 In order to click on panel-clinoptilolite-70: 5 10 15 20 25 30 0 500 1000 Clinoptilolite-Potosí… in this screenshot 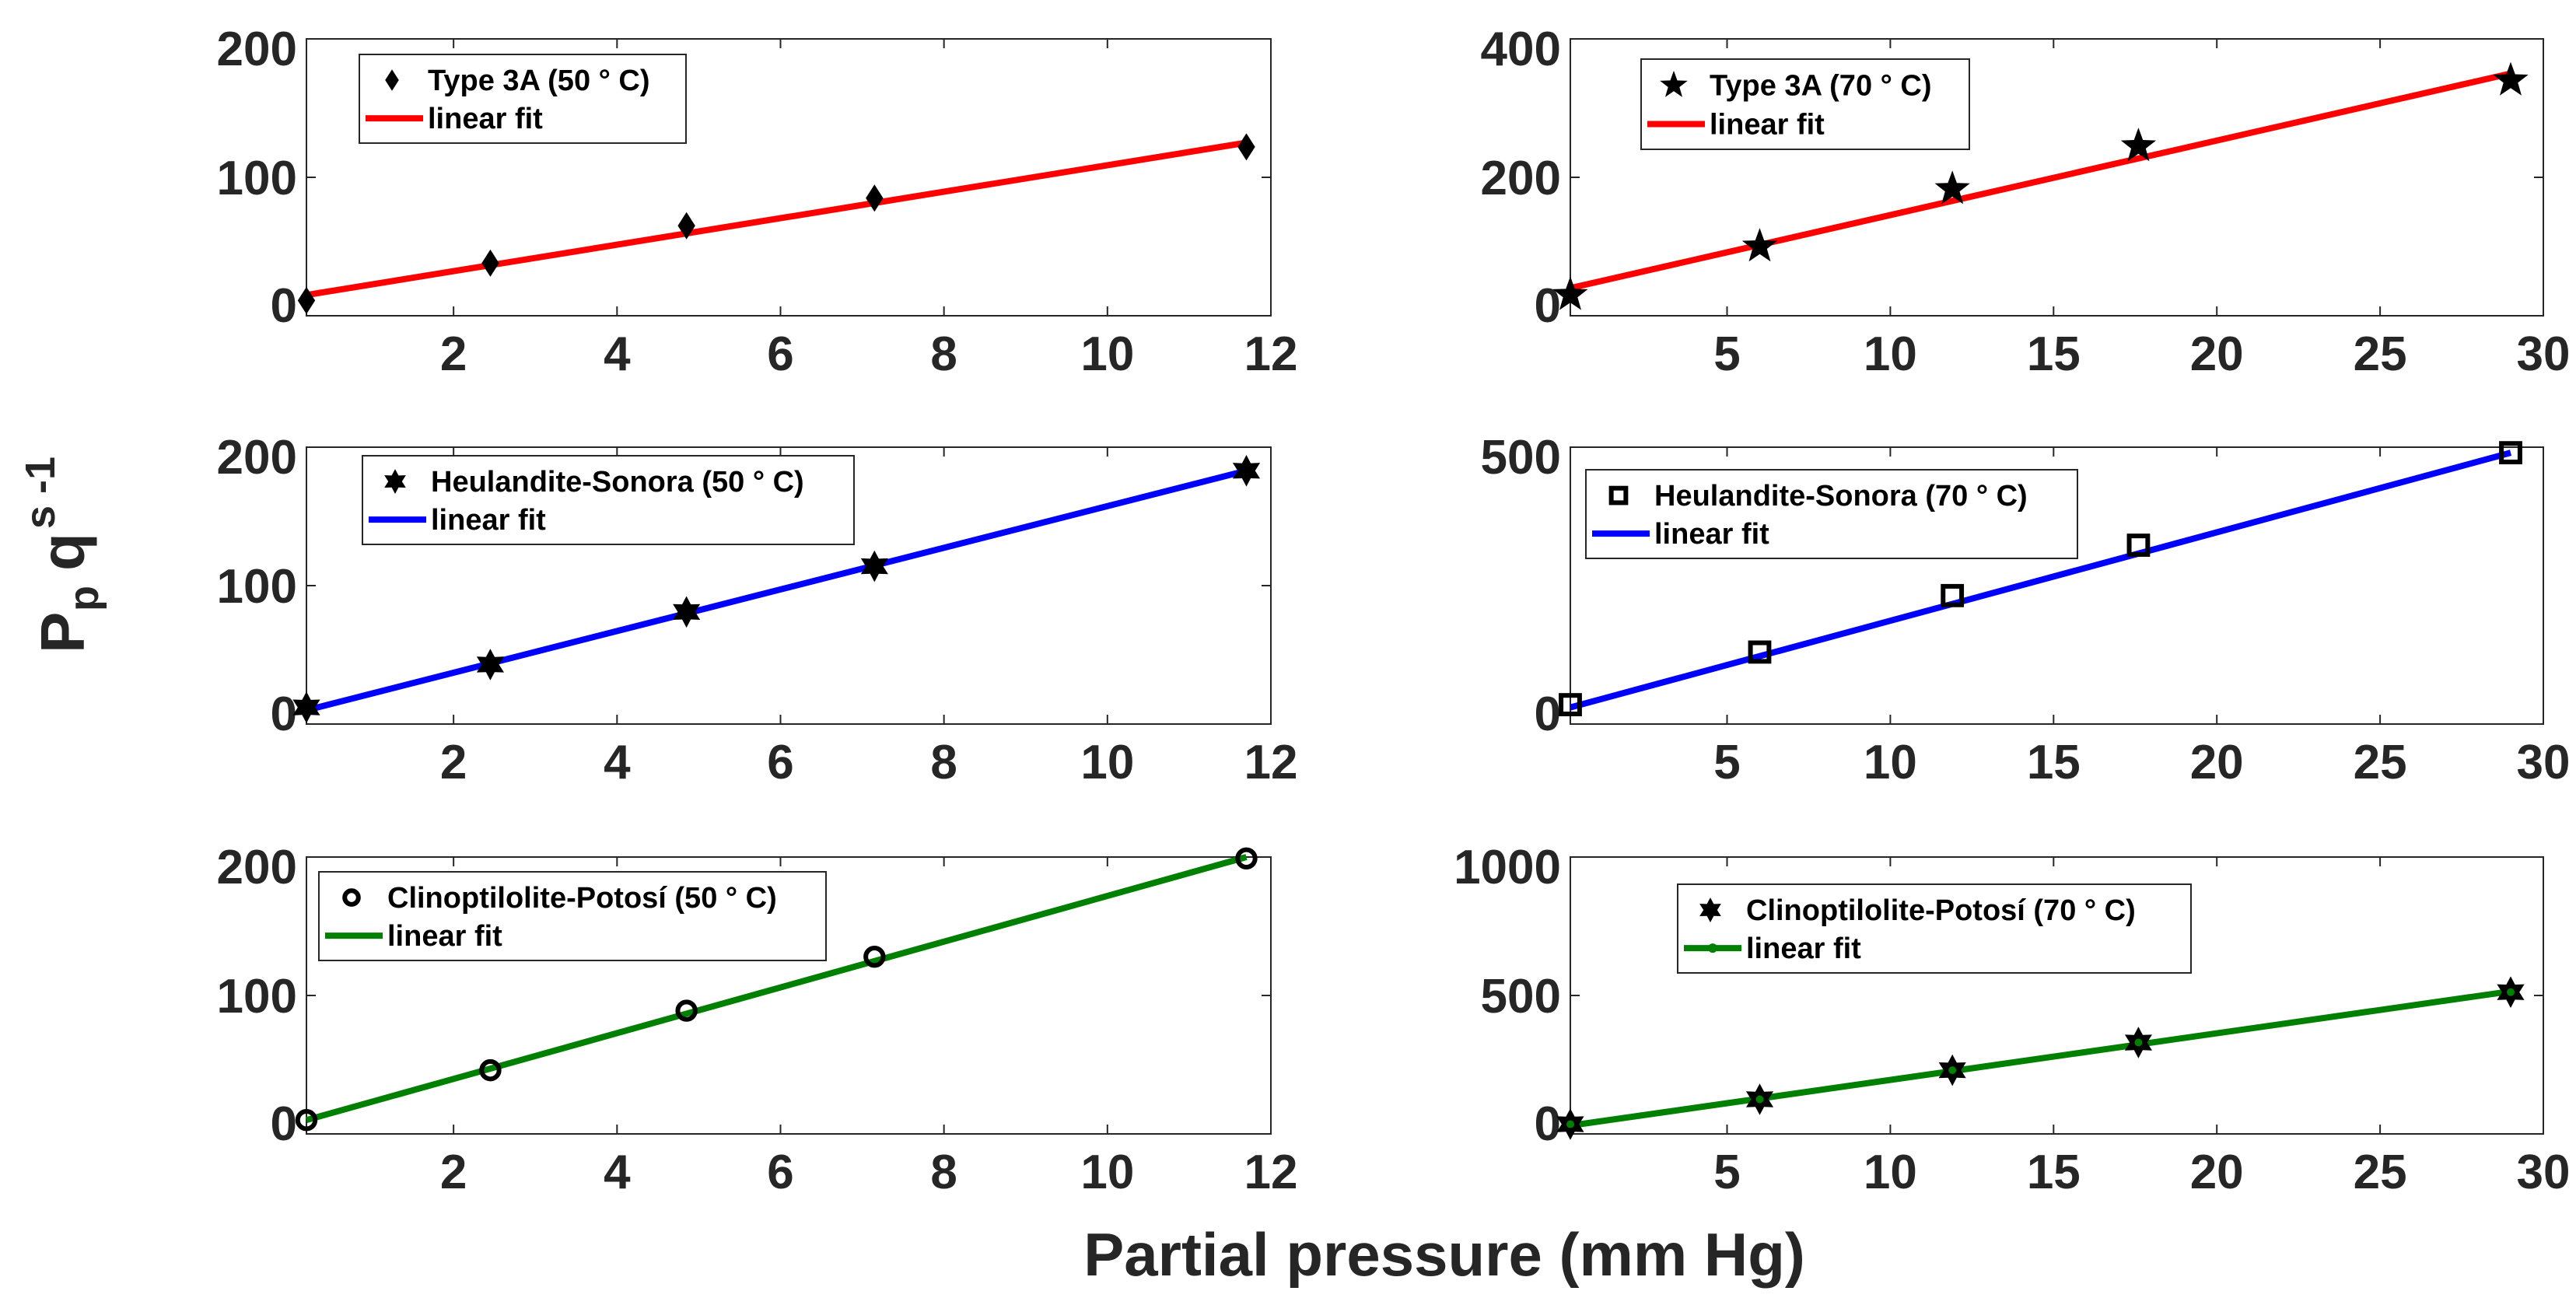, I will do `click(2012, 1020)`.